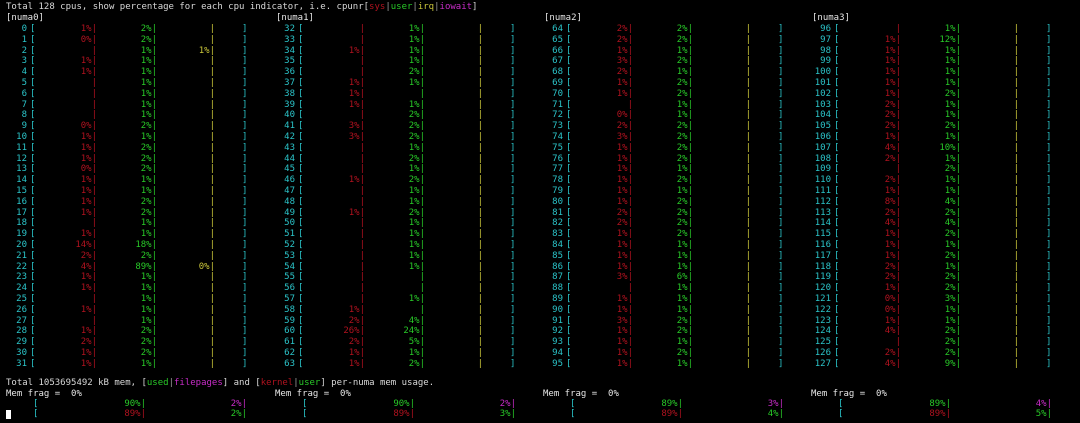 This screenshot has width=1080, height=423. I want to click on cpu-sys-value: 26%|, so click(354, 331).